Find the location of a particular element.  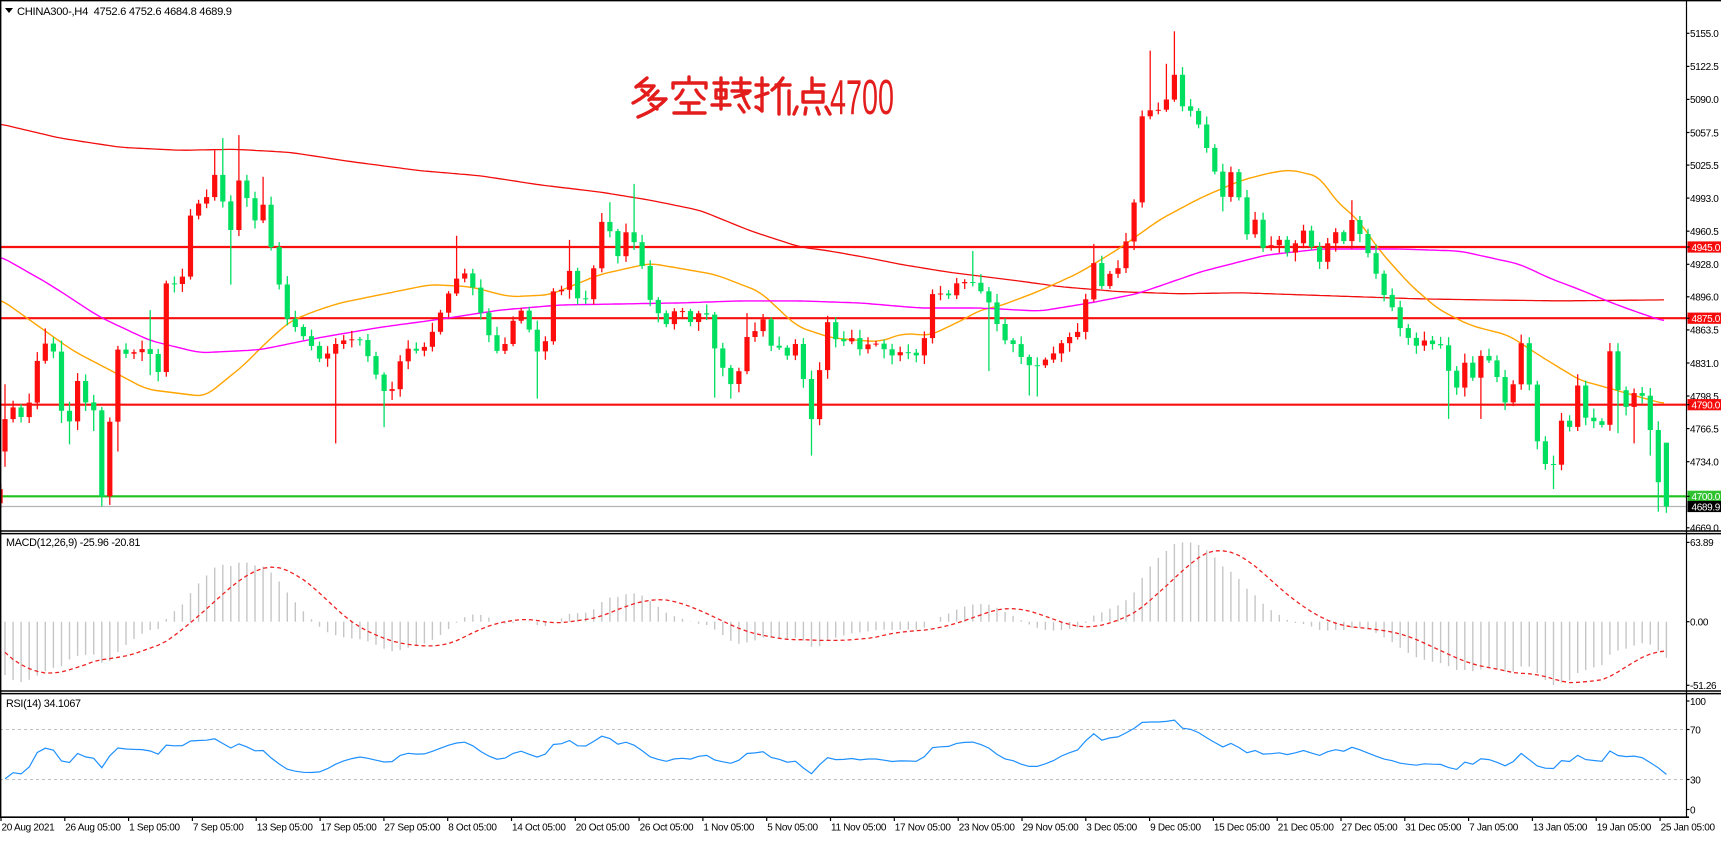

svg-text: 19 Jan 05:00 is located at coordinates (1624, 828).